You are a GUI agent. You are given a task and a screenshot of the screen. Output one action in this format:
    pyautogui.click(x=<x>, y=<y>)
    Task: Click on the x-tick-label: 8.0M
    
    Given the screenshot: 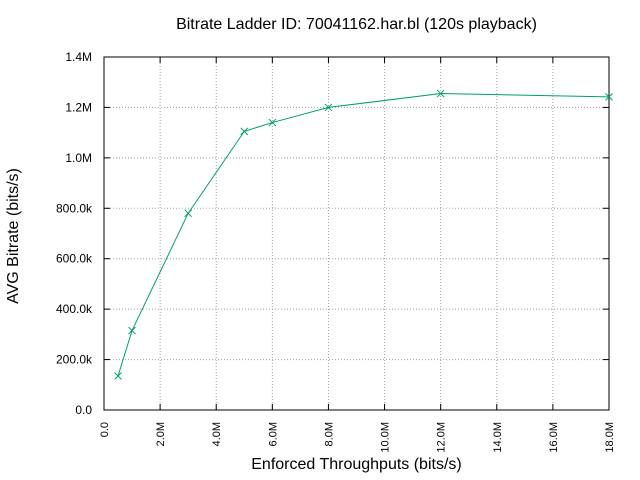 What is the action you would take?
    pyautogui.click(x=329, y=434)
    